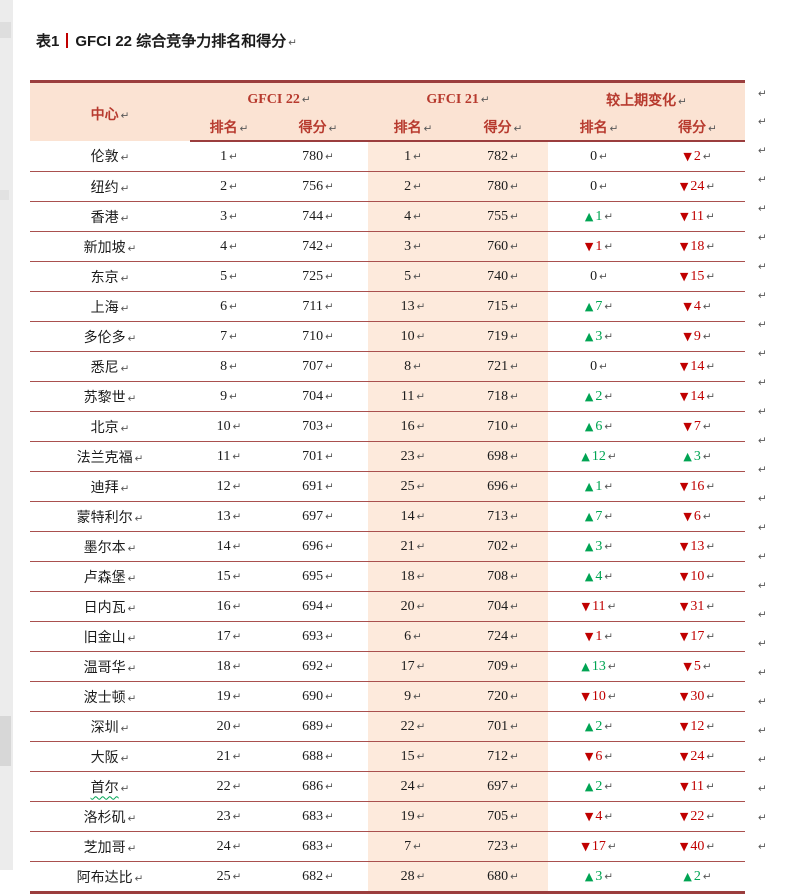  I want to click on gfci21-score-cell: 760 ↵, so click(503, 246).